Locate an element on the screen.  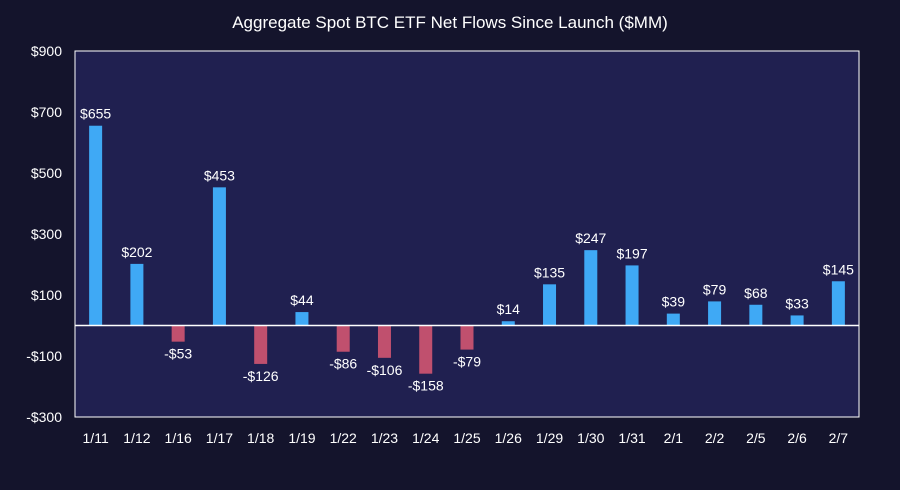
x-tick-label: 1/12 is located at coordinates (136, 438).